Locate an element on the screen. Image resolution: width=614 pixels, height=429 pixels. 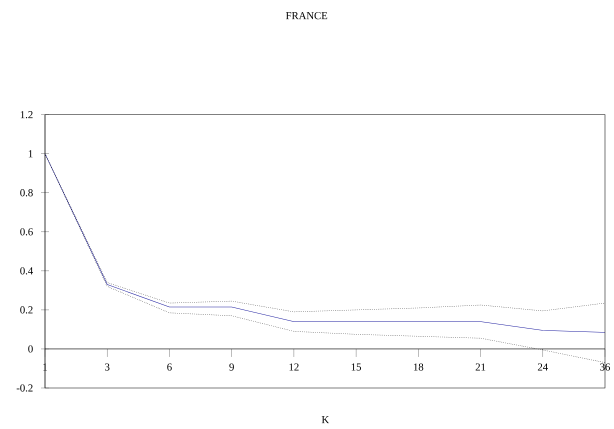
x-tick-label: 3 is located at coordinates (107, 367).